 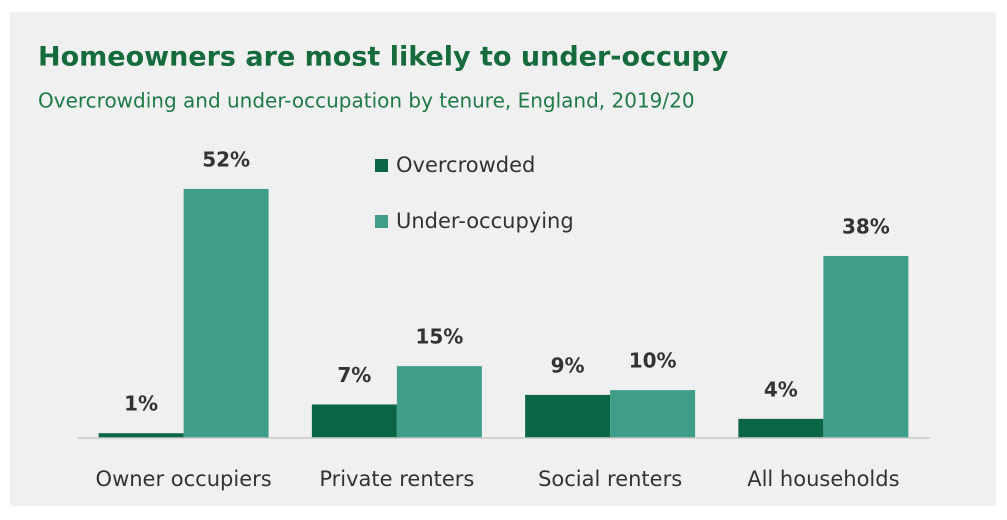 What do you see at coordinates (184, 479) in the screenshot?
I see `x-tick-label: Owner occupiers` at bounding box center [184, 479].